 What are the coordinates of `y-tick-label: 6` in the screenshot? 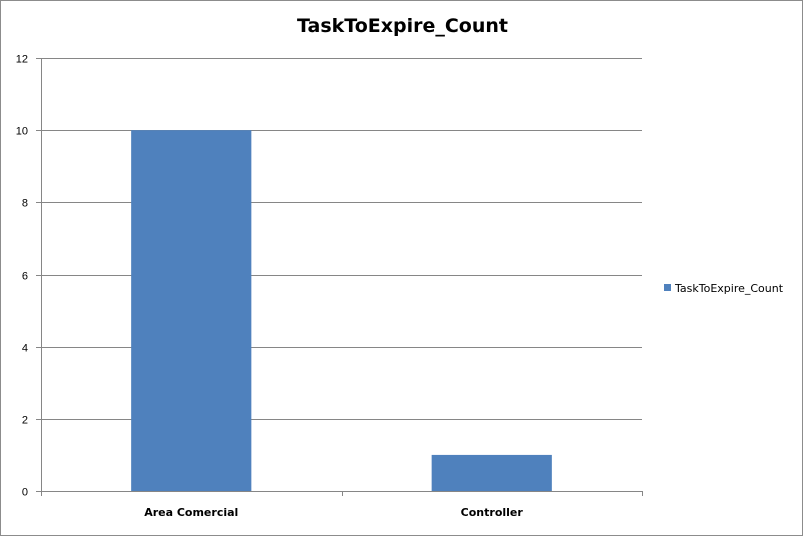 It's located at (25, 277).